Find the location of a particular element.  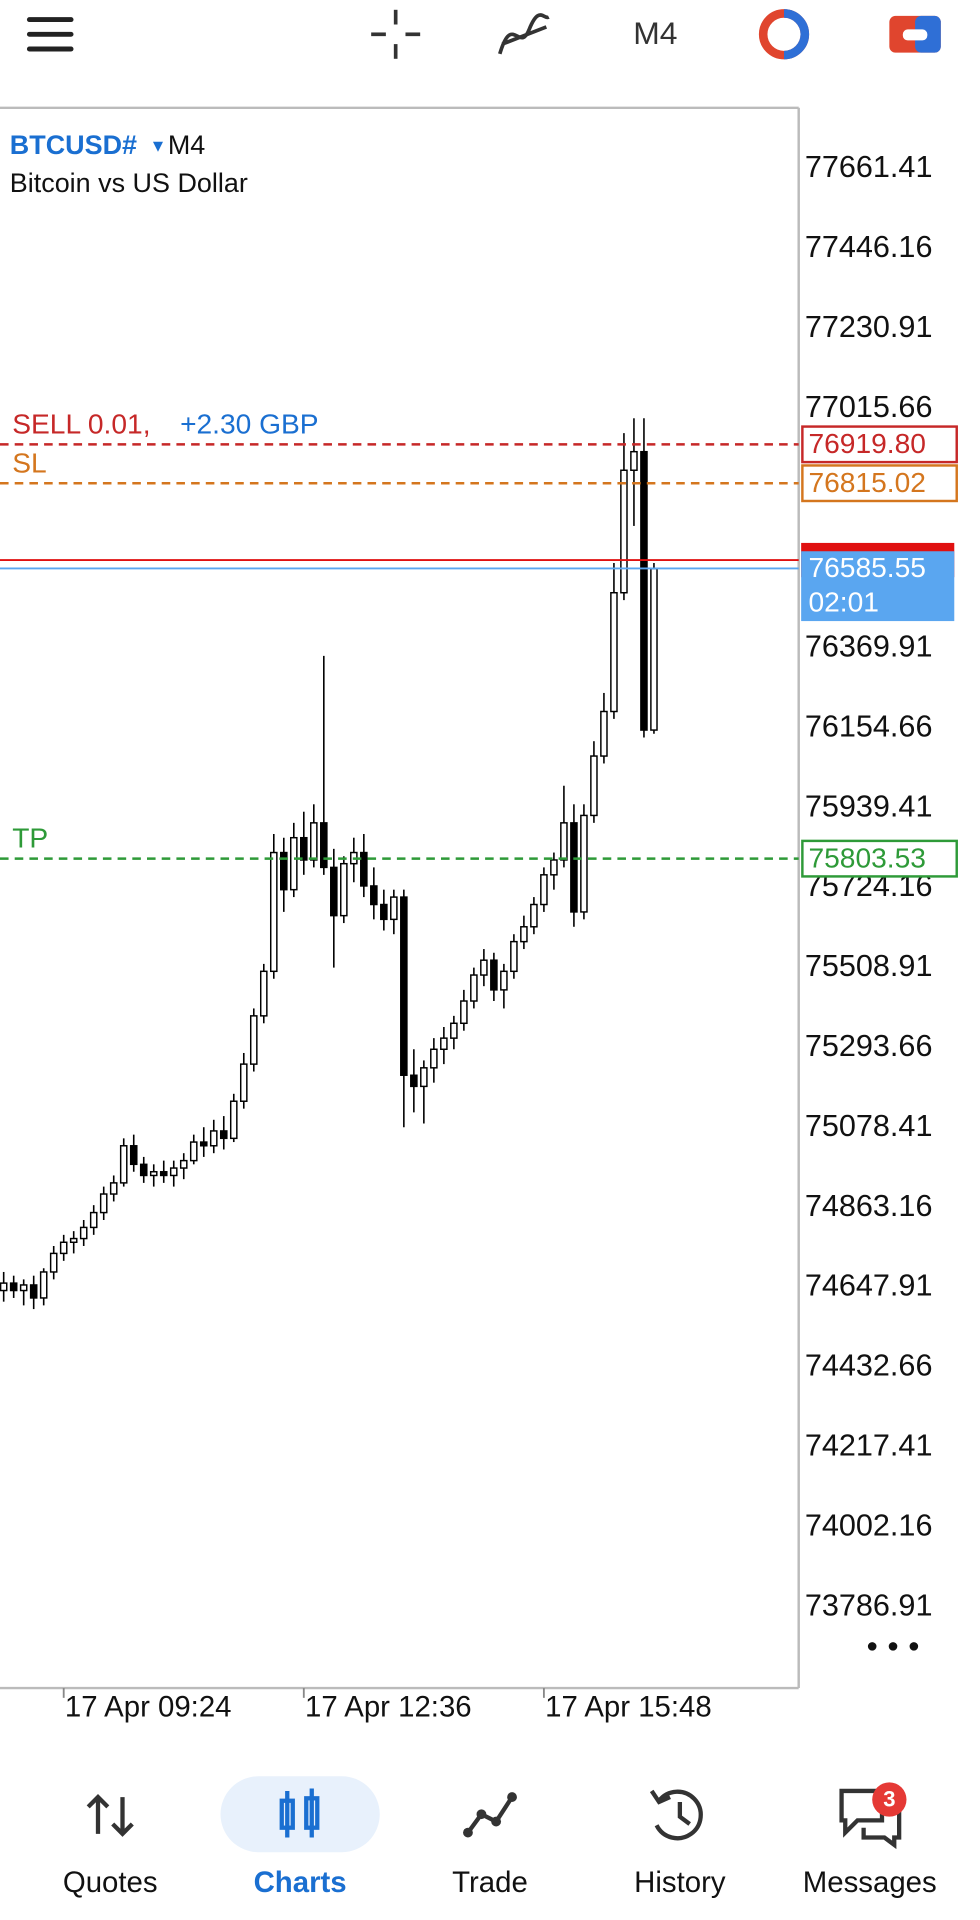

price-box-label: 76919.80 is located at coordinates (866, 443).